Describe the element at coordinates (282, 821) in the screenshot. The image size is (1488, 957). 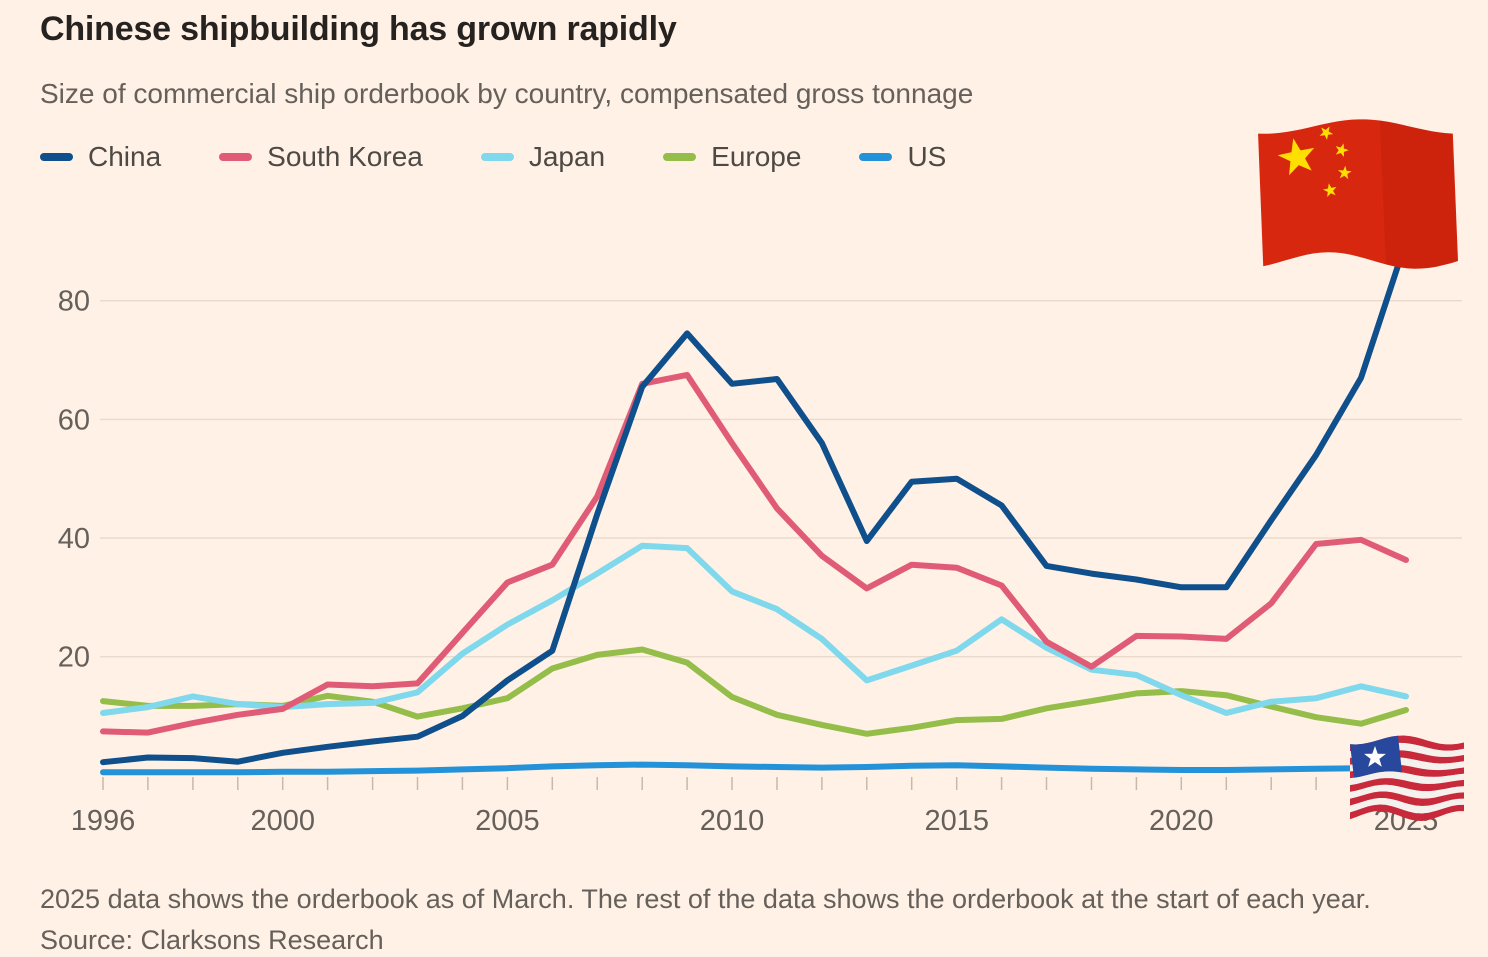
I see `x-axis-label-2000: 2000` at that location.